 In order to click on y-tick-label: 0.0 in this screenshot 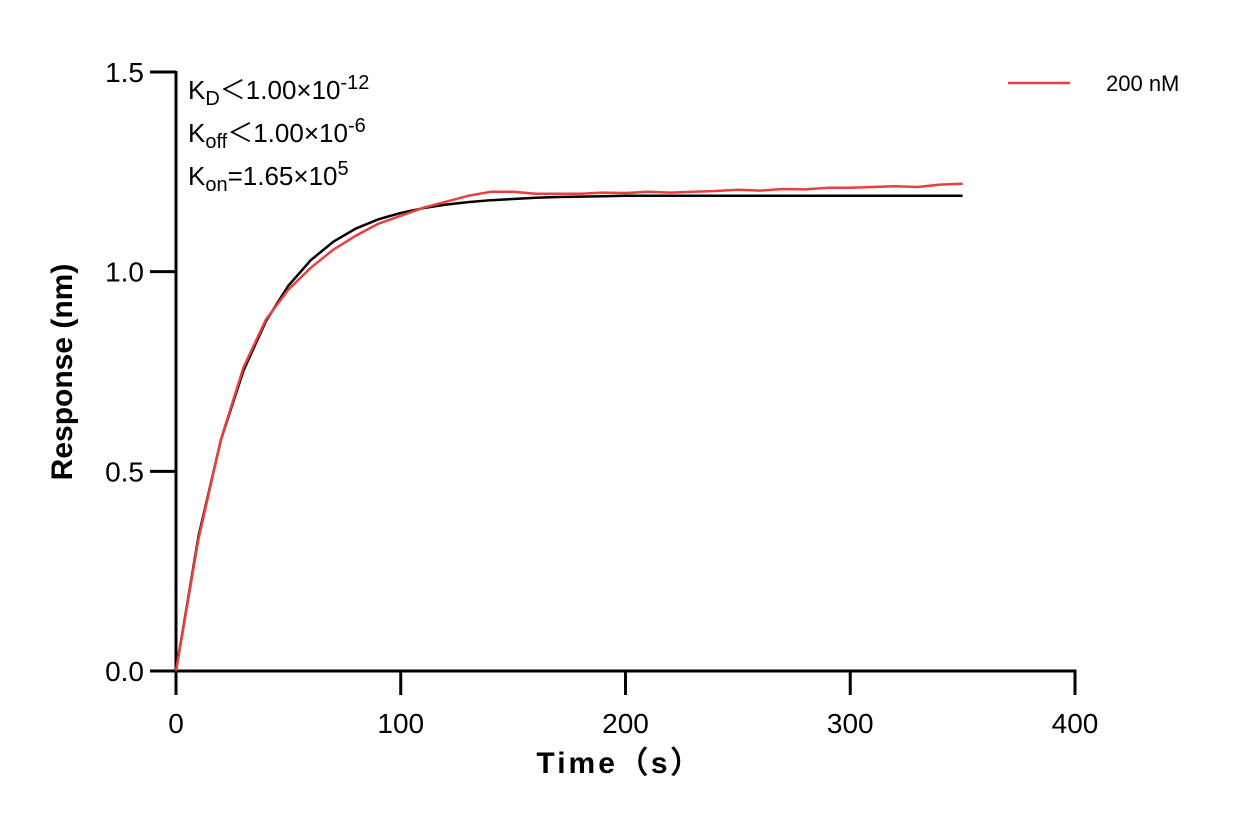, I will do `click(124, 671)`.